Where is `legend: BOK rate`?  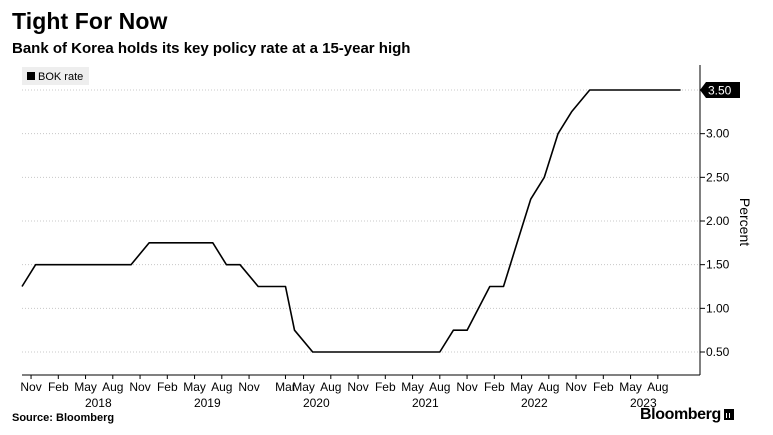
legend: BOK rate is located at coordinates (55, 76).